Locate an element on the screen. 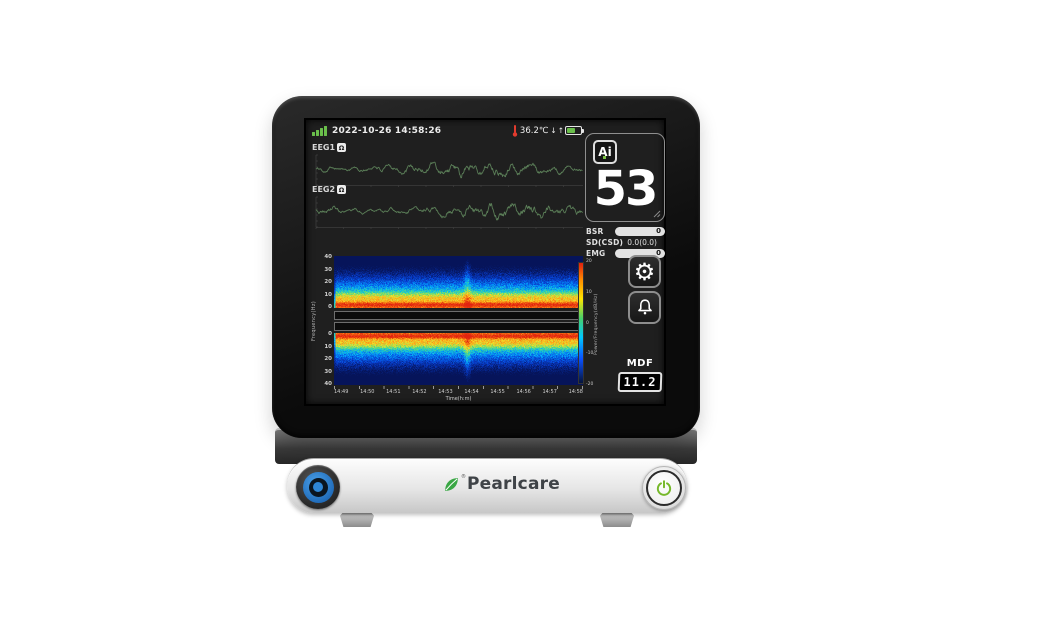 The image size is (1060, 620). time-axis-tickmarks is located at coordinates (458, 387).